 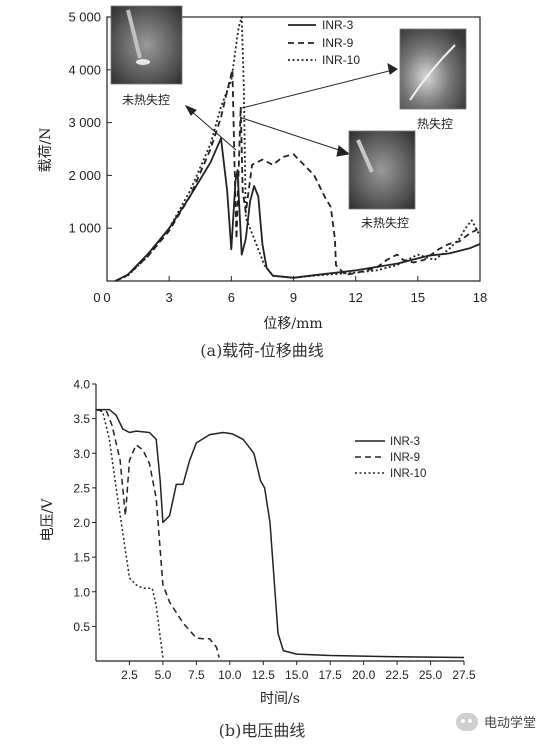 What do you see at coordinates (464, 675) in the screenshot?
I see `x-tick-label: 27.5` at bounding box center [464, 675].